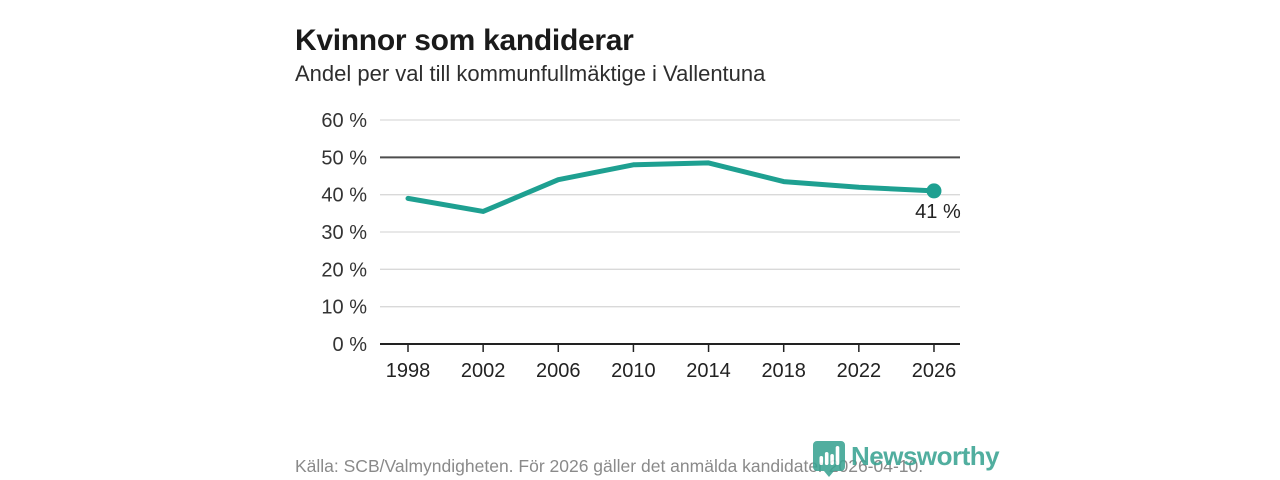 This screenshot has width=1280, height=480. What do you see at coordinates (350, 345) in the screenshot?
I see `y-tick-label: 0 %` at bounding box center [350, 345].